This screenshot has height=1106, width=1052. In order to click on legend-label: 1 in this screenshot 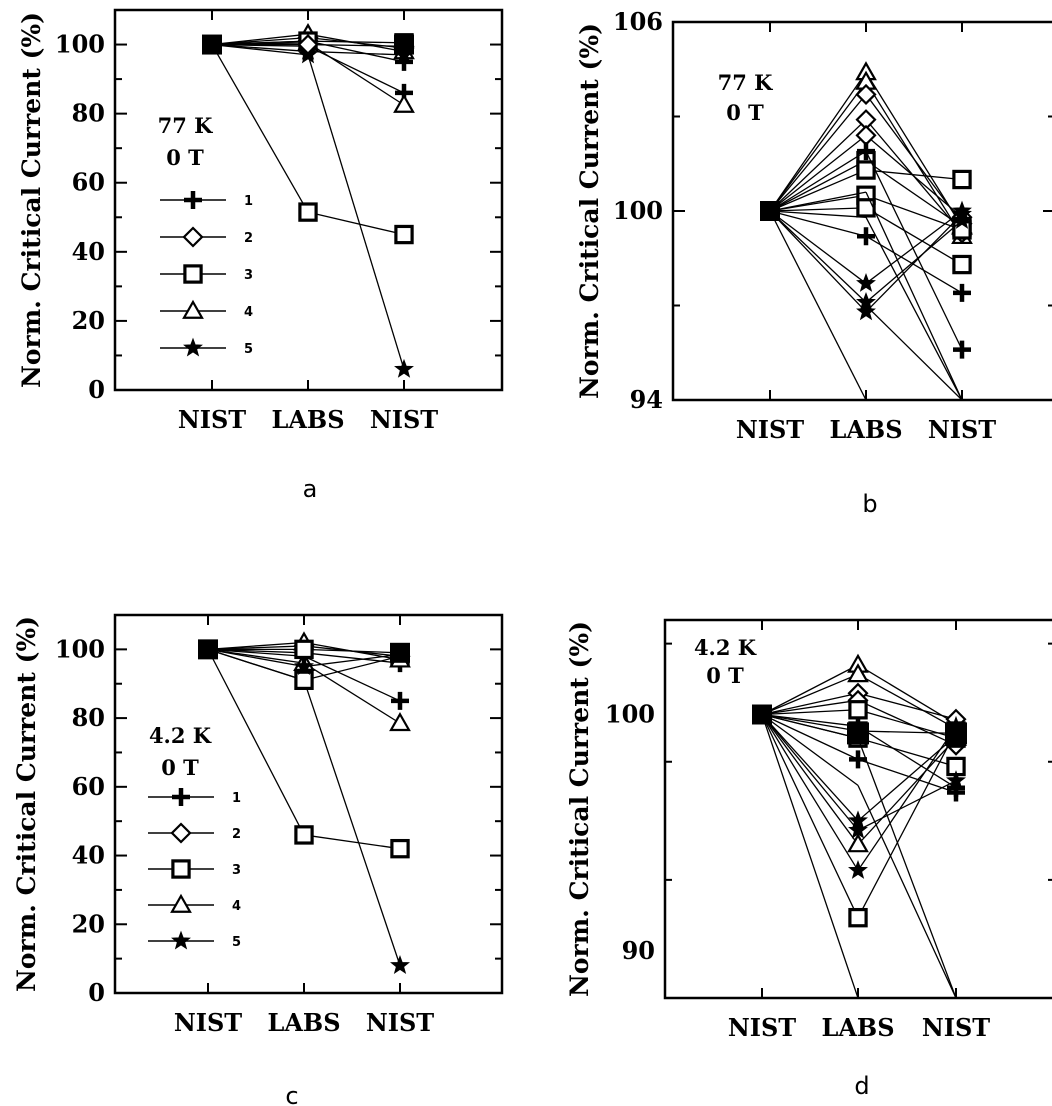, I will do `click(236, 798)`.